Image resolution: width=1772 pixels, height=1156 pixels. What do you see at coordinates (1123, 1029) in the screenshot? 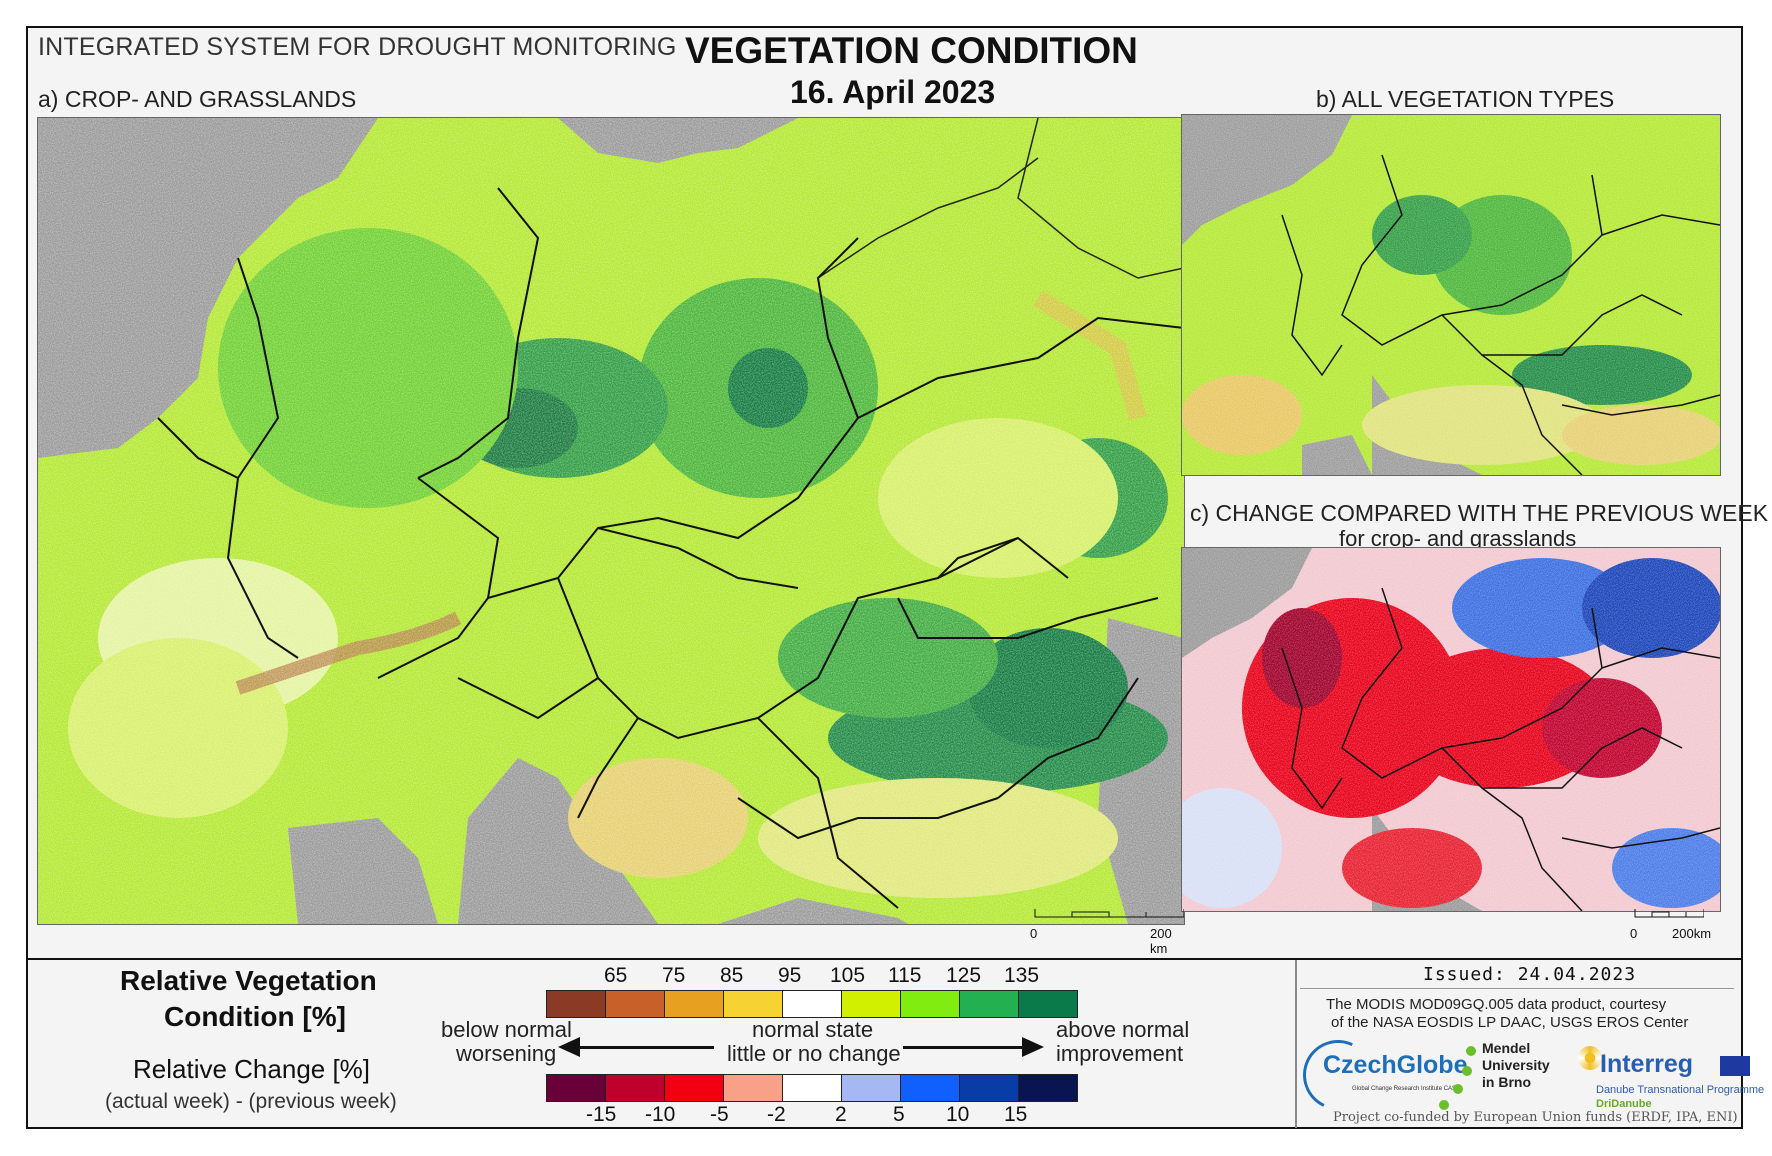
I see `above-normal-label: above normal` at bounding box center [1123, 1029].